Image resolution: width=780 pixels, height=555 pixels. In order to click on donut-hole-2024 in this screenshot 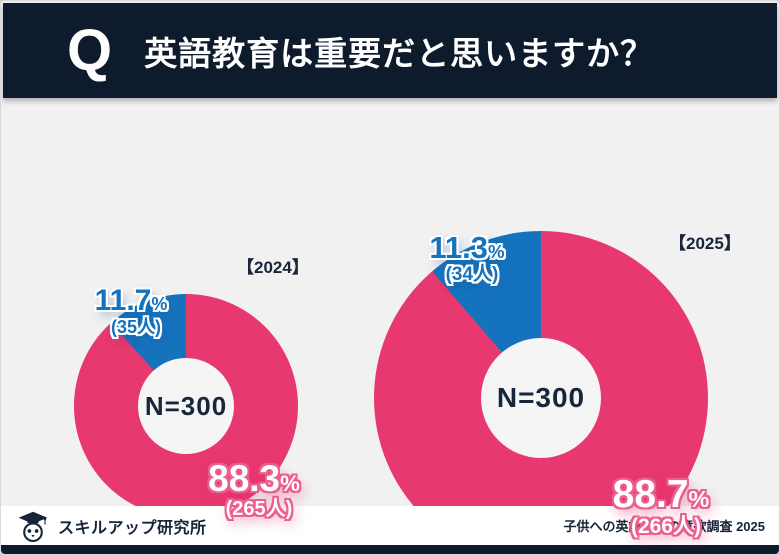, I will do `click(186, 406)`.